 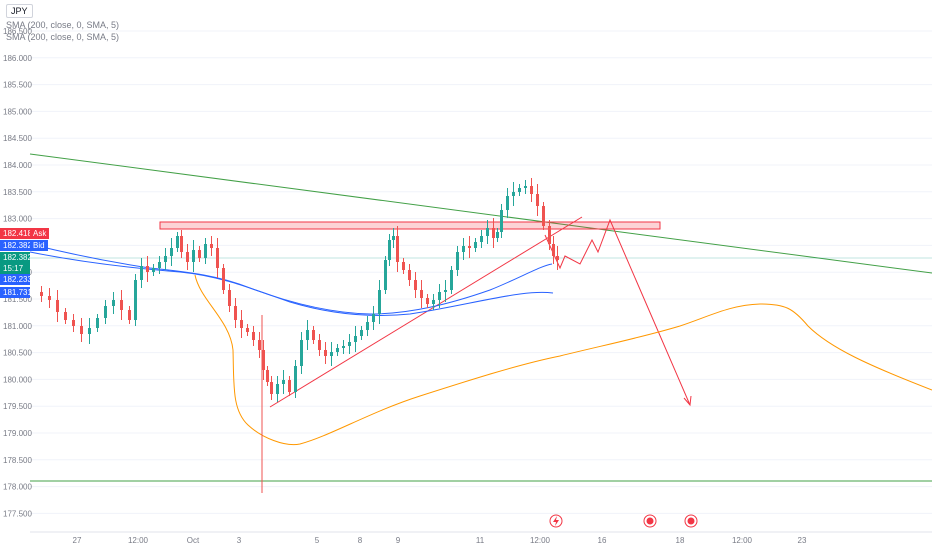 I want to click on flag-icon-inner, so click(x=650, y=521).